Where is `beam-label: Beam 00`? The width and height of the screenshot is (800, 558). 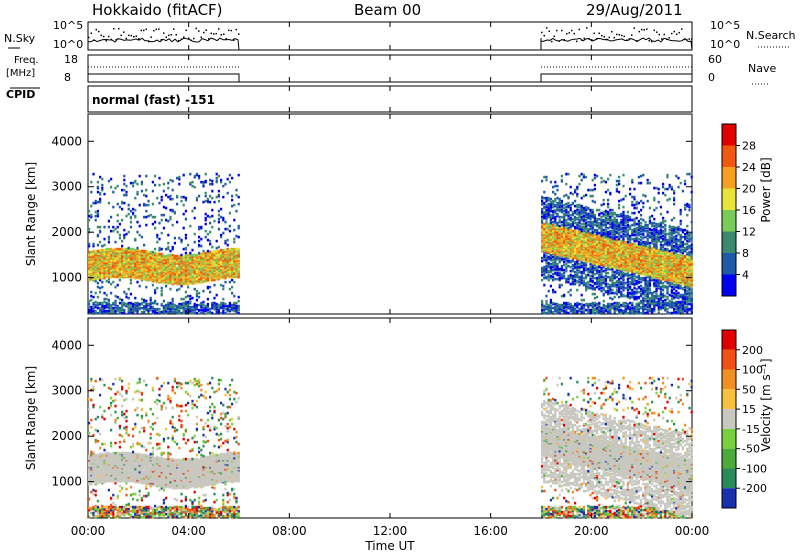
beam-label: Beam 00 is located at coordinates (387, 10).